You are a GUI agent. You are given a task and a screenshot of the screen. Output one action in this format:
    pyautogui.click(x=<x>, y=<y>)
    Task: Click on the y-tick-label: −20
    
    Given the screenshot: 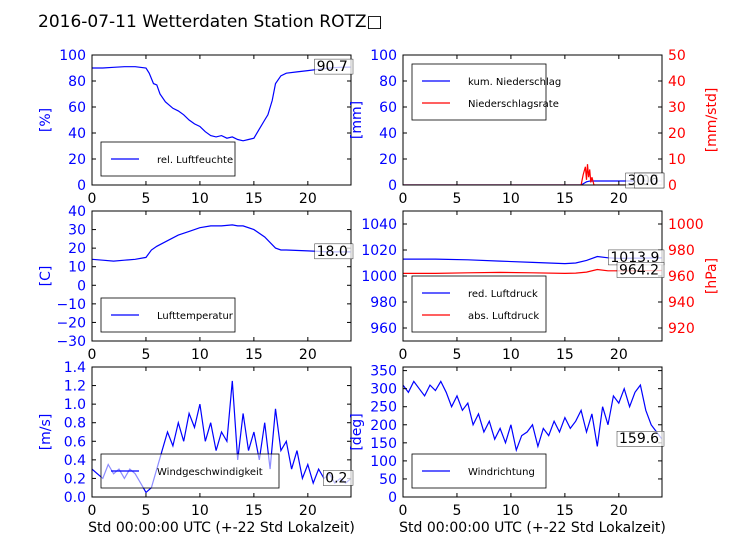 What is the action you would take?
    pyautogui.click(x=71, y=323)
    